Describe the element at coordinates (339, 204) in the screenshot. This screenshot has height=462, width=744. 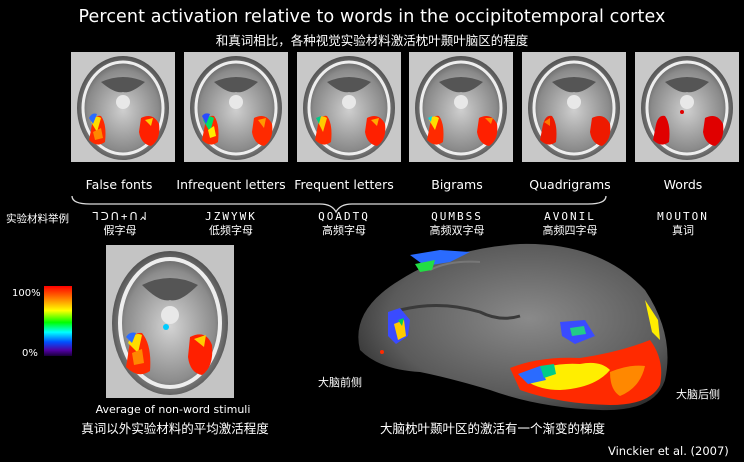
I see `grouping-brace` at that location.